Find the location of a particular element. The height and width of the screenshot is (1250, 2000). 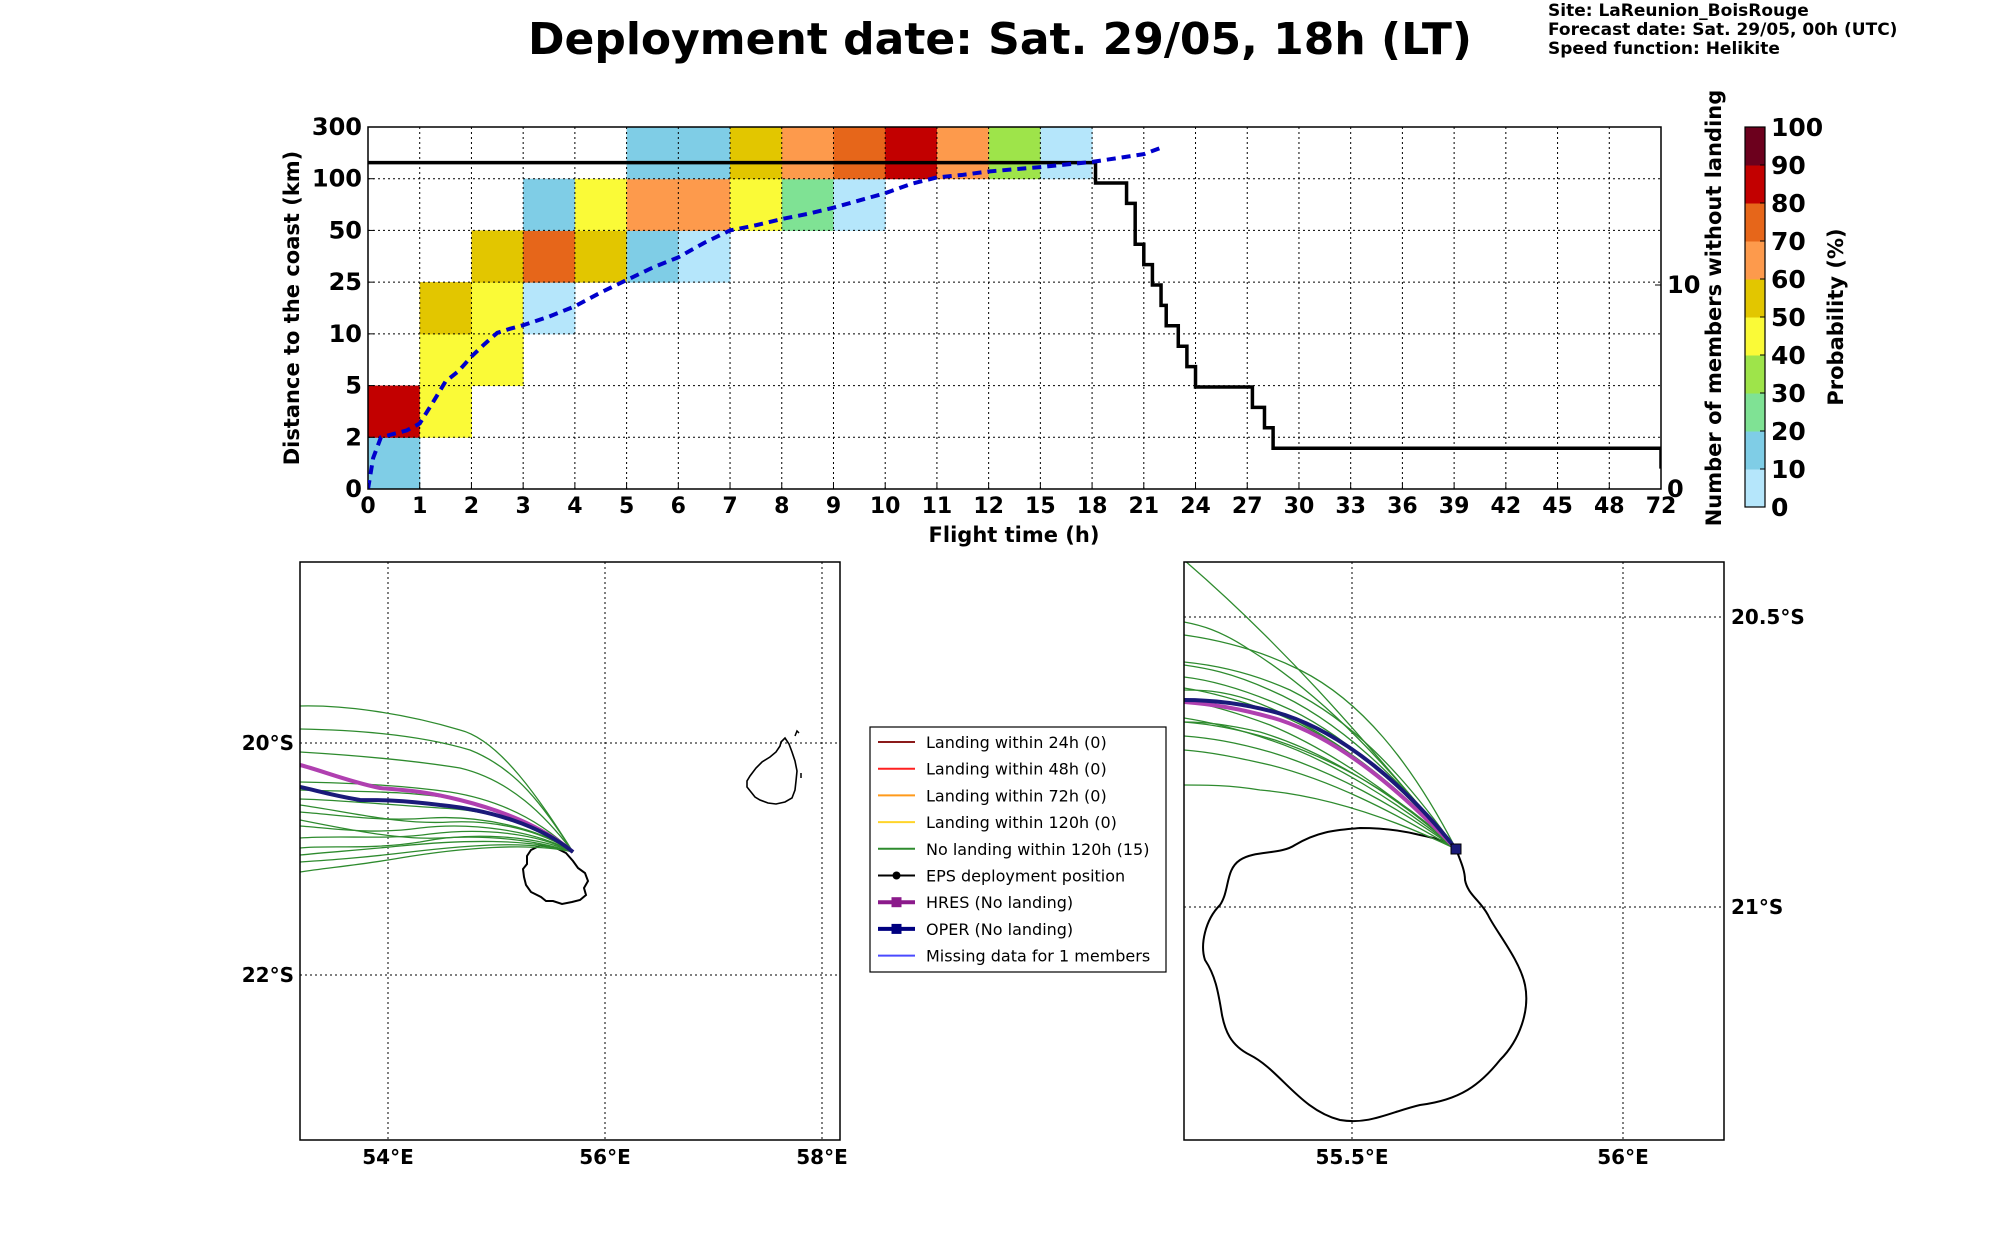

y-tick-label: 100 is located at coordinates (337, 179).